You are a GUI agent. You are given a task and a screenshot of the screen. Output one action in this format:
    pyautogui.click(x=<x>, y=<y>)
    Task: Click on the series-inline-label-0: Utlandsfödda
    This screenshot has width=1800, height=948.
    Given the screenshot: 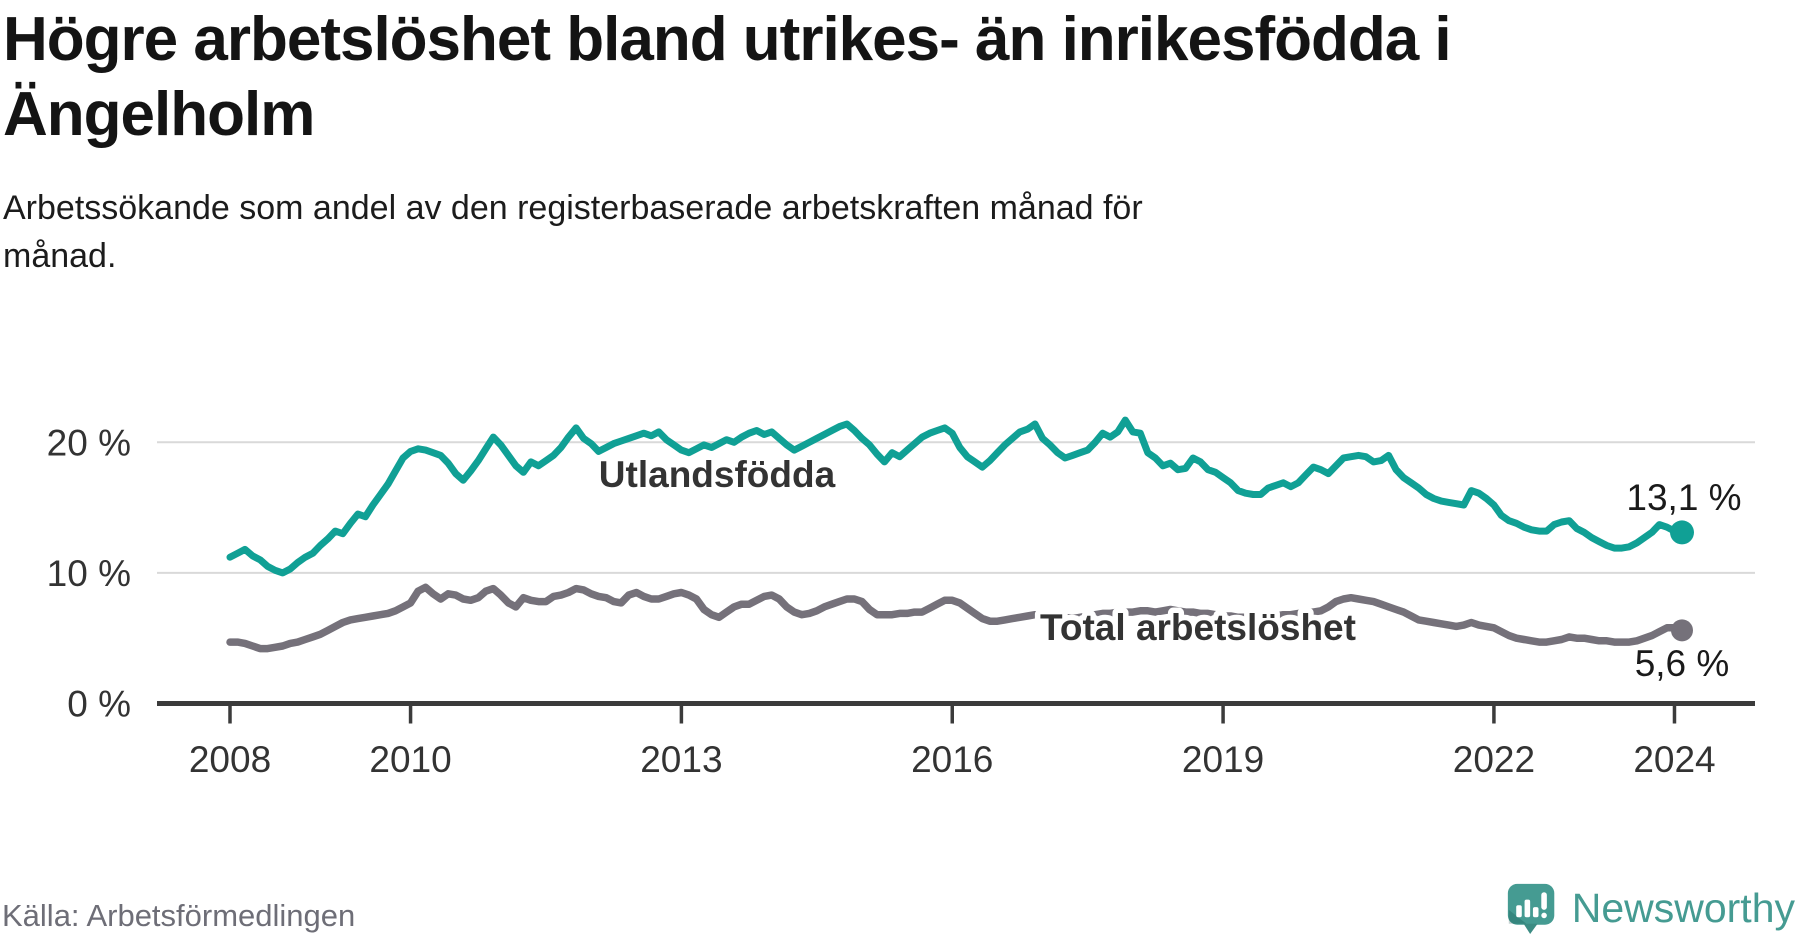 What is the action you would take?
    pyautogui.click(x=717, y=474)
    